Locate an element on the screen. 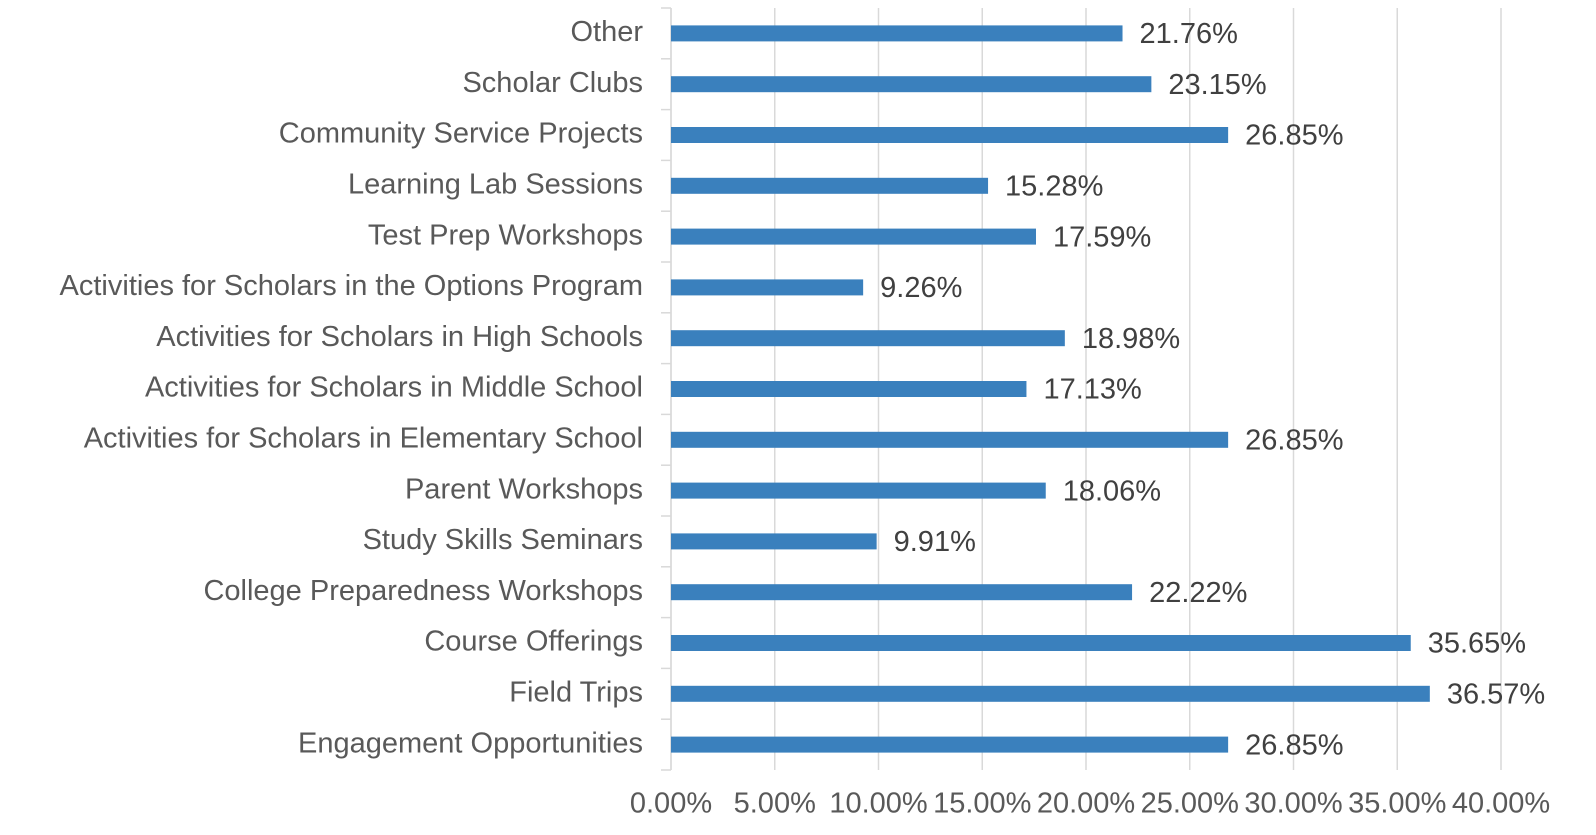 The height and width of the screenshot is (835, 1596). y-tick-label: Learning Lab Sessions is located at coordinates (495, 184).